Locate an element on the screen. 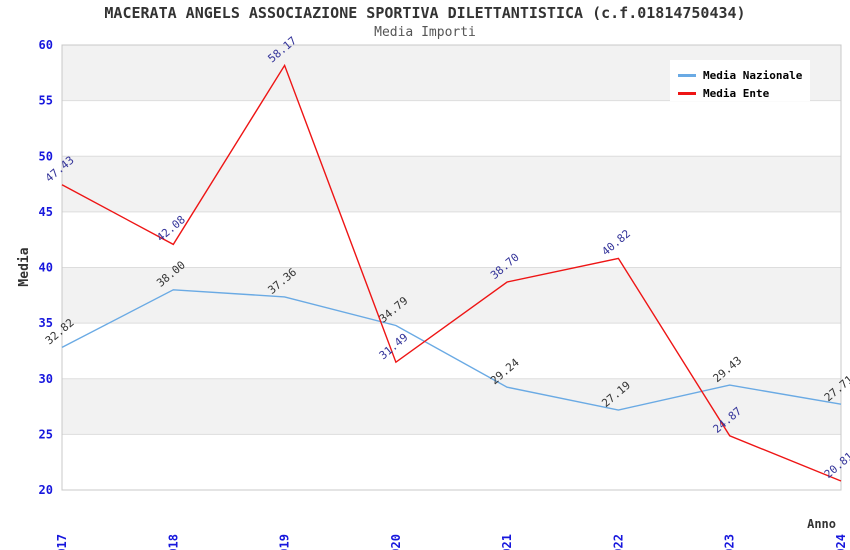  x-tick-label: 2018 is located at coordinates (173, 542).